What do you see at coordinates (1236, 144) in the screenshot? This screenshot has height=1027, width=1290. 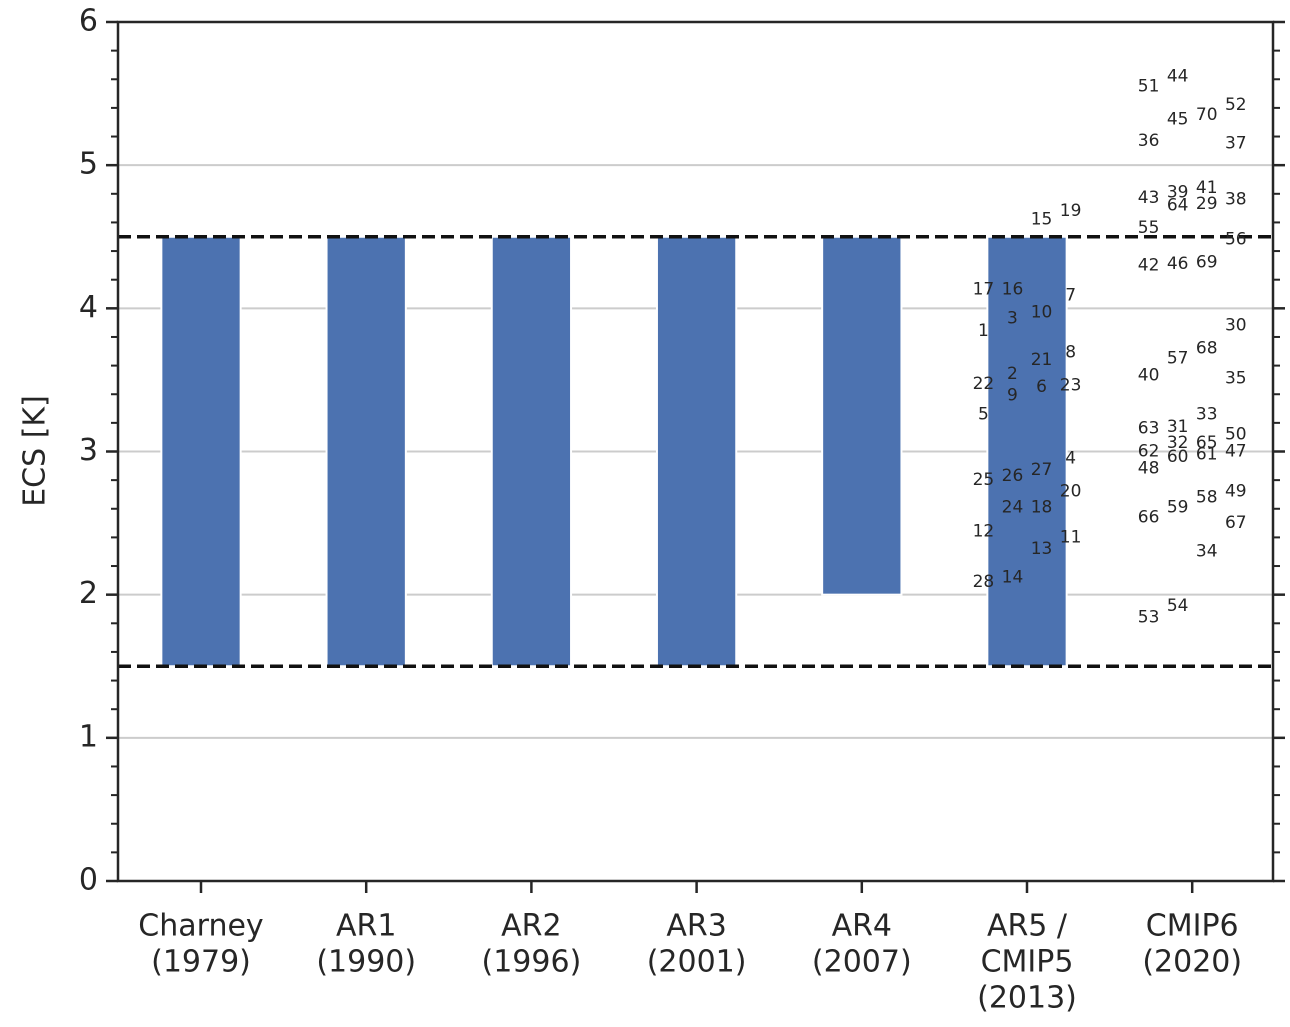 I see `model-label: 37` at bounding box center [1236, 144].